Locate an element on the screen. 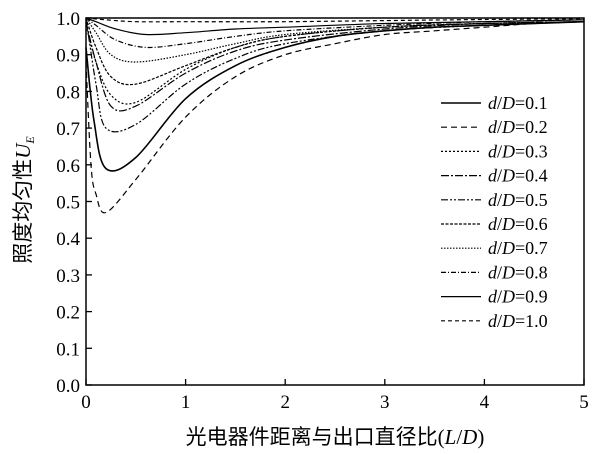  y-tick-label: 0.9 is located at coordinates (68, 56).